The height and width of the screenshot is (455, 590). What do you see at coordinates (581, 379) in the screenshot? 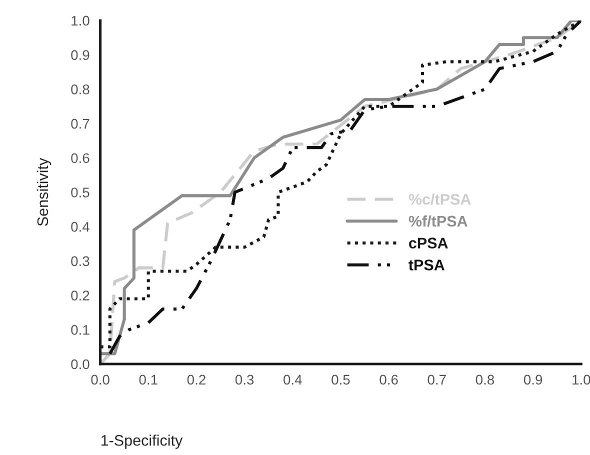
I see `x-tick-label: 1.0` at bounding box center [581, 379].